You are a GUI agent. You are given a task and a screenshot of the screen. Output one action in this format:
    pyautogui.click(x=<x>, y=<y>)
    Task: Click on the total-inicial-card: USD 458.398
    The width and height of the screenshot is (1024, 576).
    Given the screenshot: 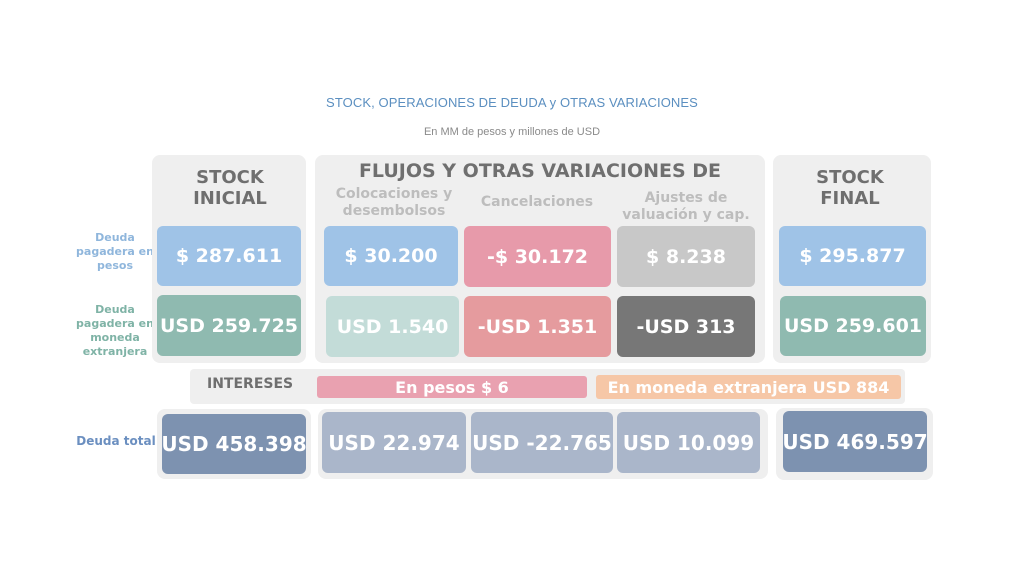 What is the action you would take?
    pyautogui.click(x=234, y=444)
    